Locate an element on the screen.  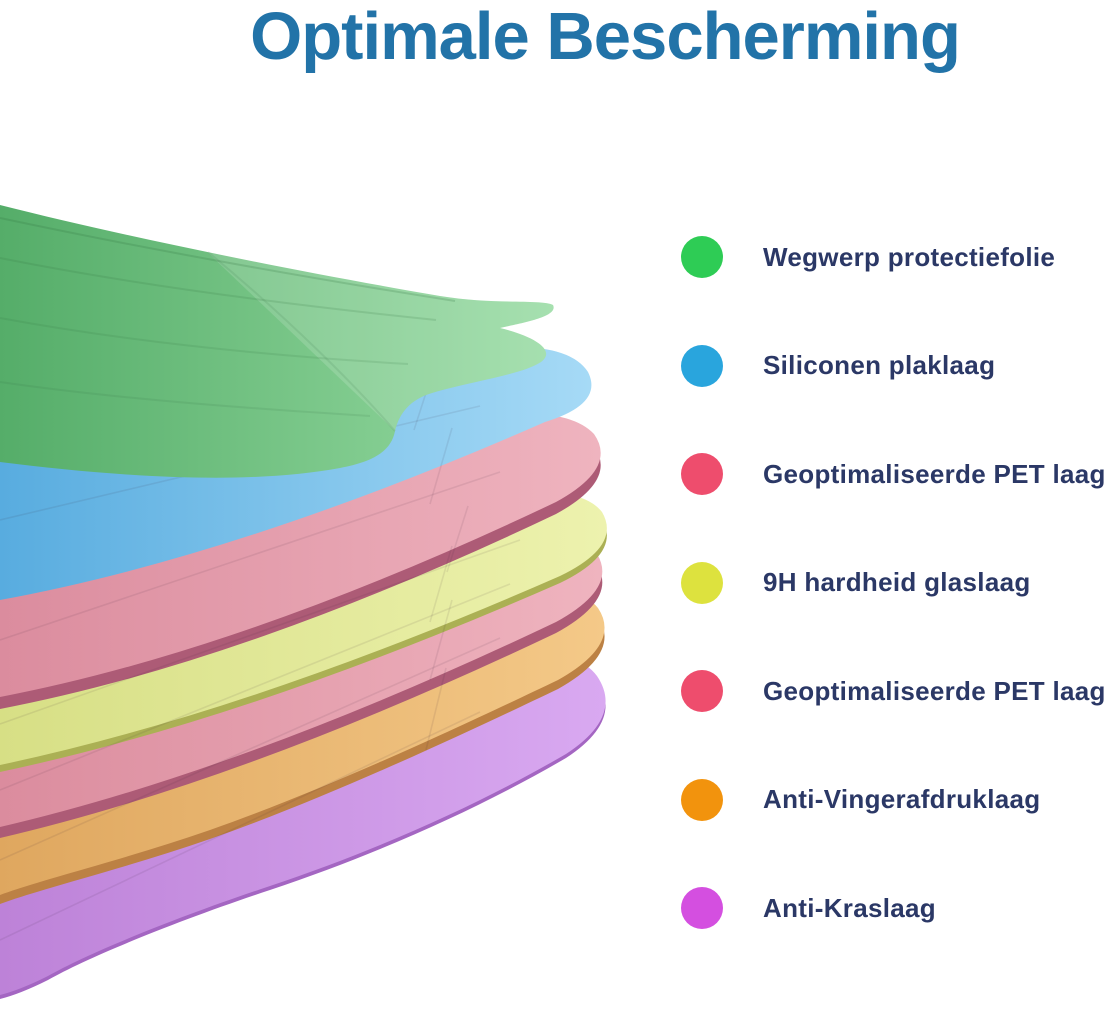
green-crease-lines is located at coordinates (228, 324).